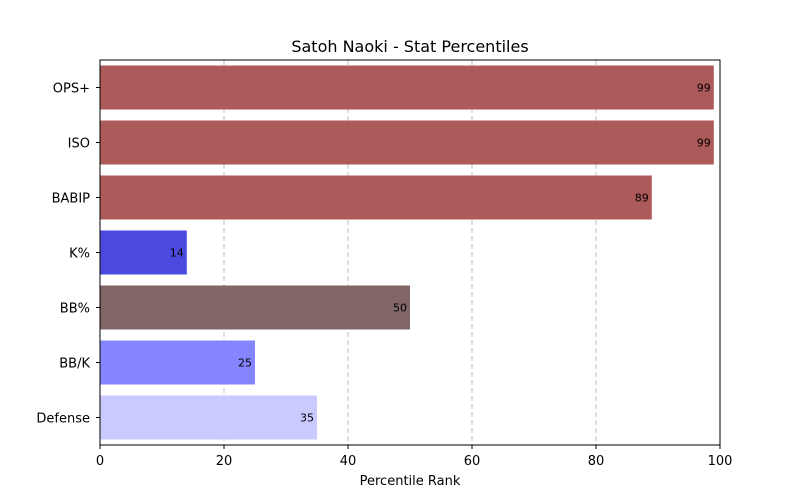  I want to click on x-tick-label: 20, so click(224, 461).